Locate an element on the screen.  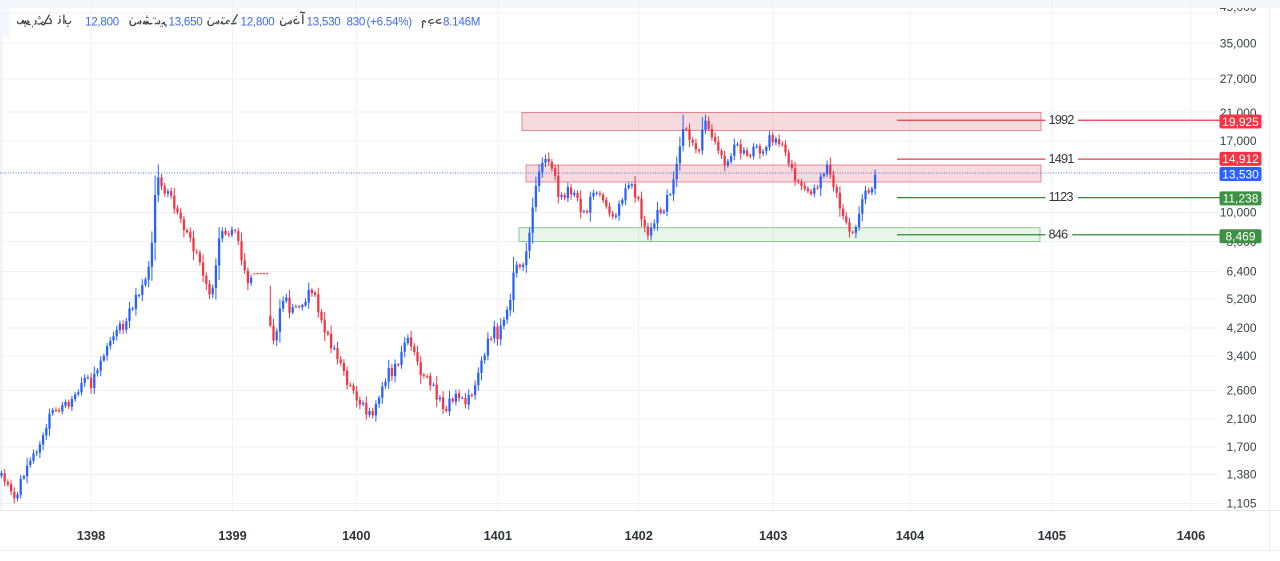
svg-text: 4,200 is located at coordinates (1241, 328).